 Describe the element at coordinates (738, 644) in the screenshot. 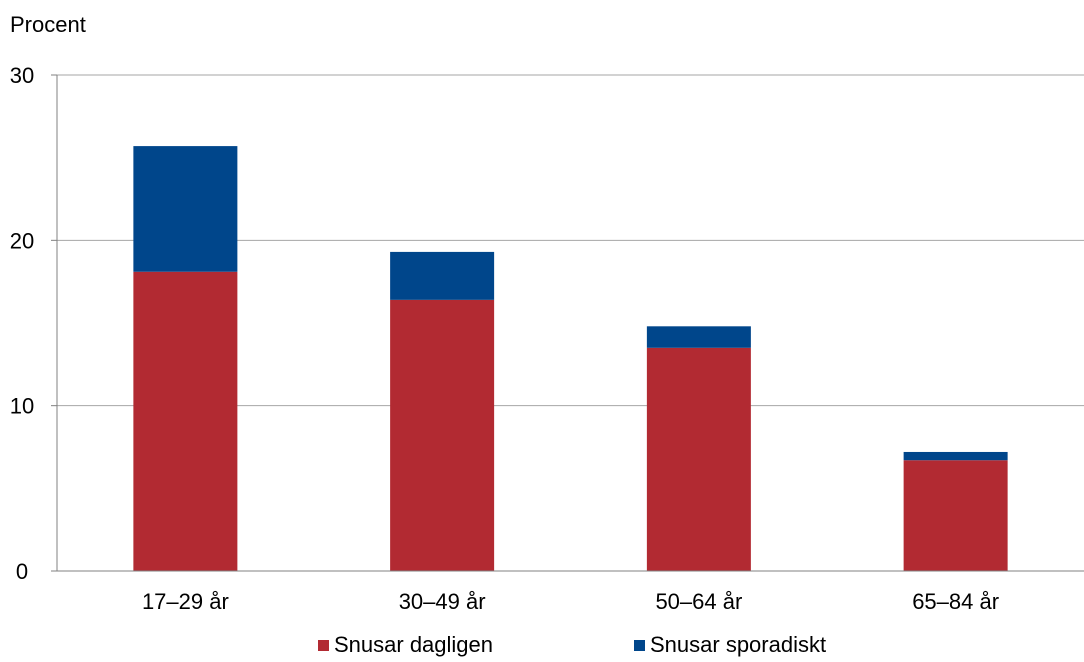

I see `legend-label-sporadic: Snusar sporadiskt` at that location.